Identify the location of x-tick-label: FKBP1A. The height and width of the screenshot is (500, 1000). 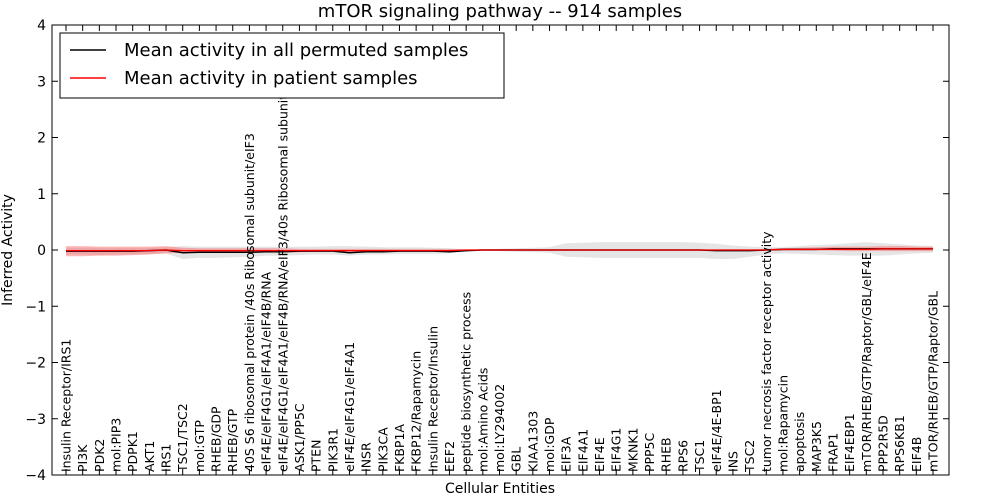
(399, 448).